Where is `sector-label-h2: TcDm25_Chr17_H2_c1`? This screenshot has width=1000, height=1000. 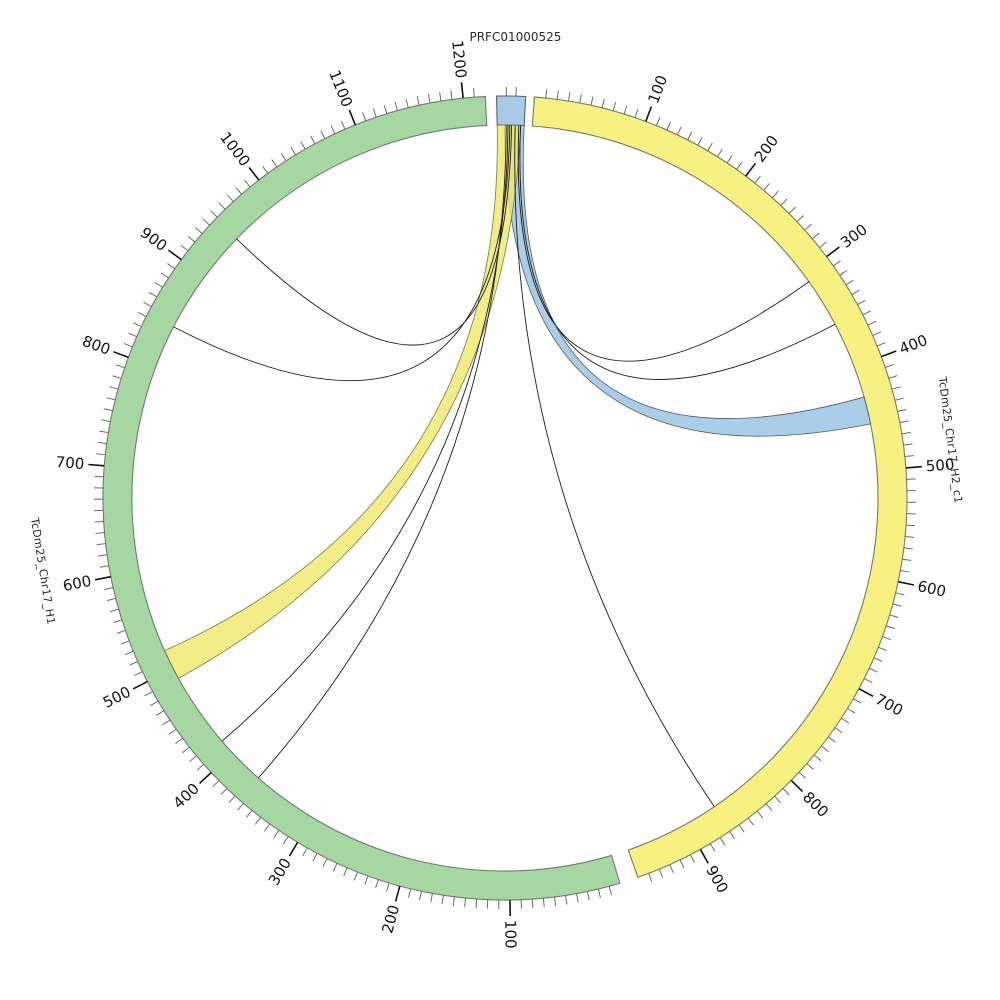
sector-label-h2: TcDm25_Chr17_H2_c1 is located at coordinates (949, 439).